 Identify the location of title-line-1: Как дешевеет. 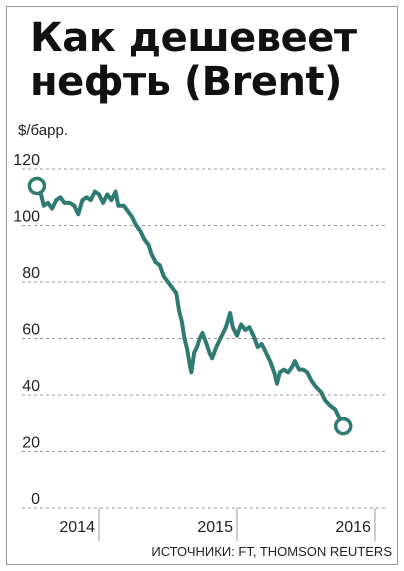
(193, 38).